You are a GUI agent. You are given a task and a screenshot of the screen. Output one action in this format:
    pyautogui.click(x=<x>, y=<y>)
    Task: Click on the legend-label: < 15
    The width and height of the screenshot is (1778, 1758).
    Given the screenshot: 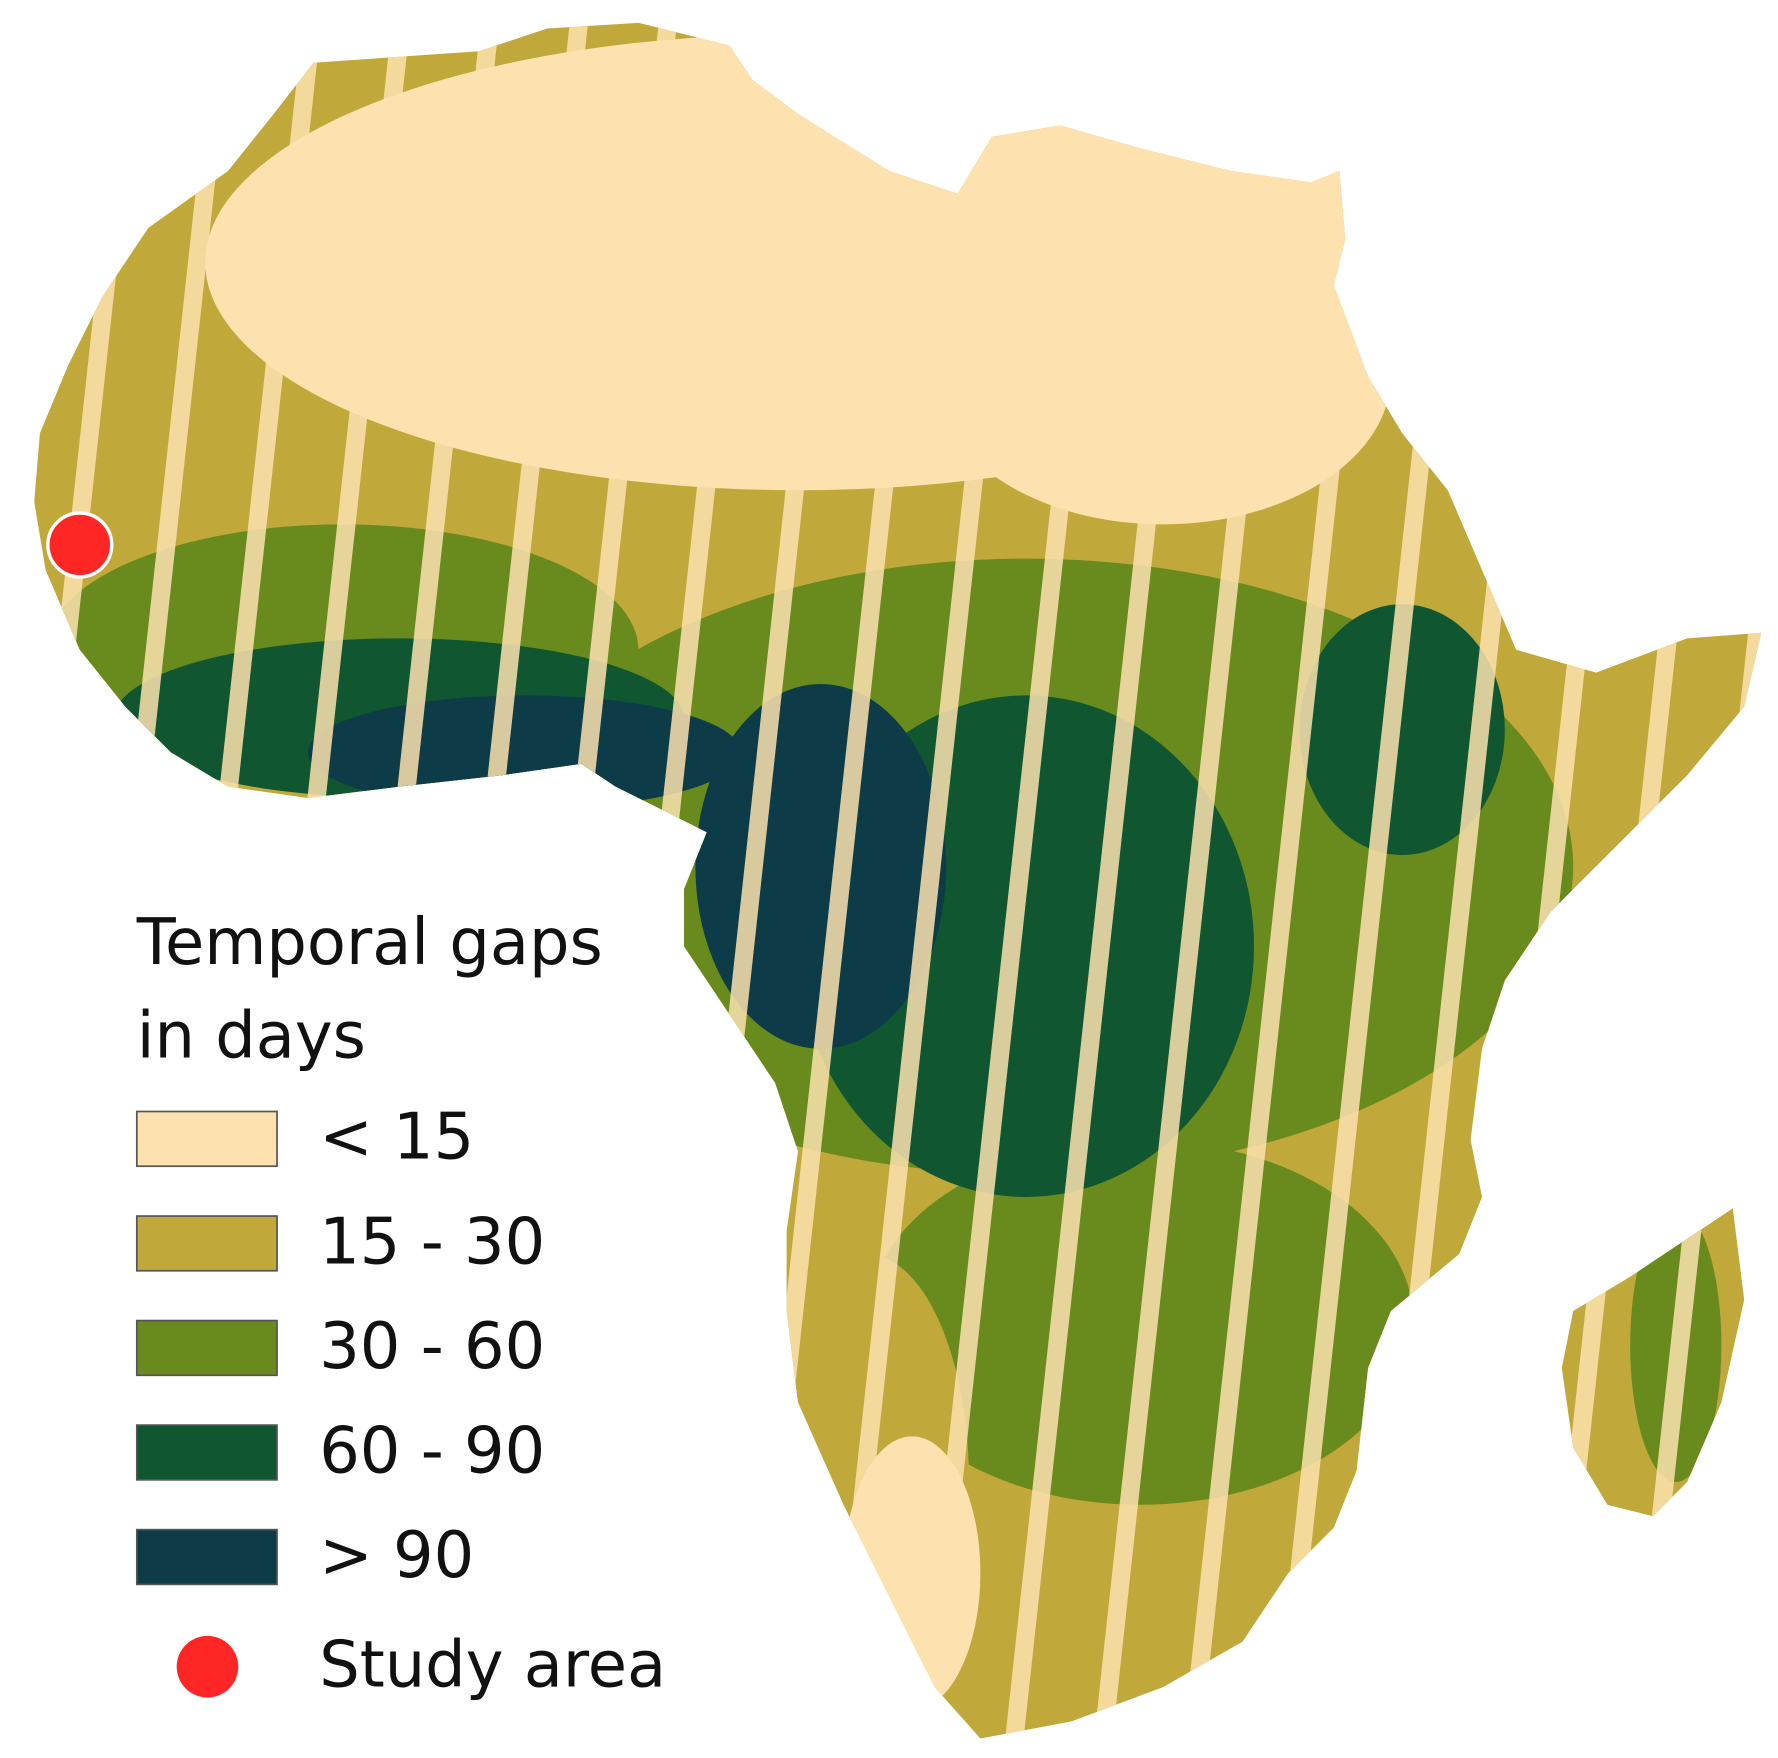 What is the action you would take?
    pyautogui.click(x=396, y=1138)
    